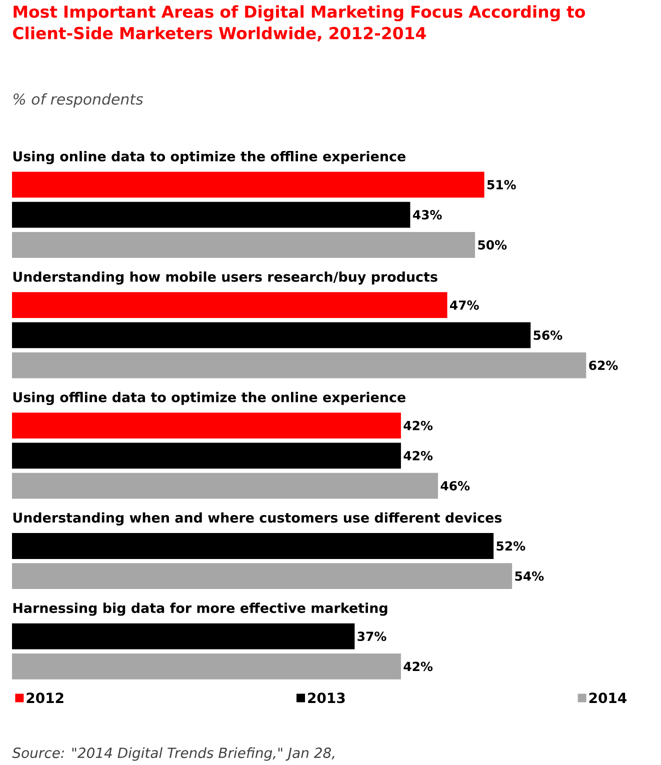 Image resolution: width=661 pixels, height=765 pixels. I want to click on legend-label: 2012, so click(45, 698).